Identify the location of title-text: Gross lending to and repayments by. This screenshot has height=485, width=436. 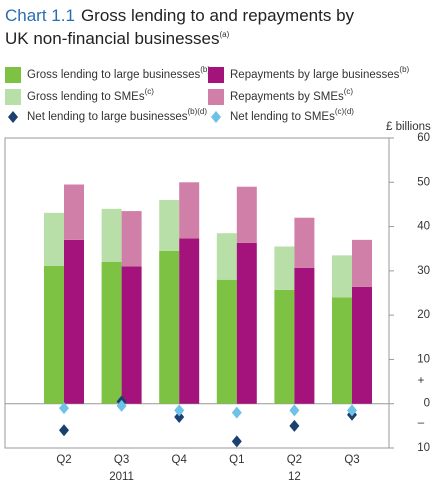
(218, 15).